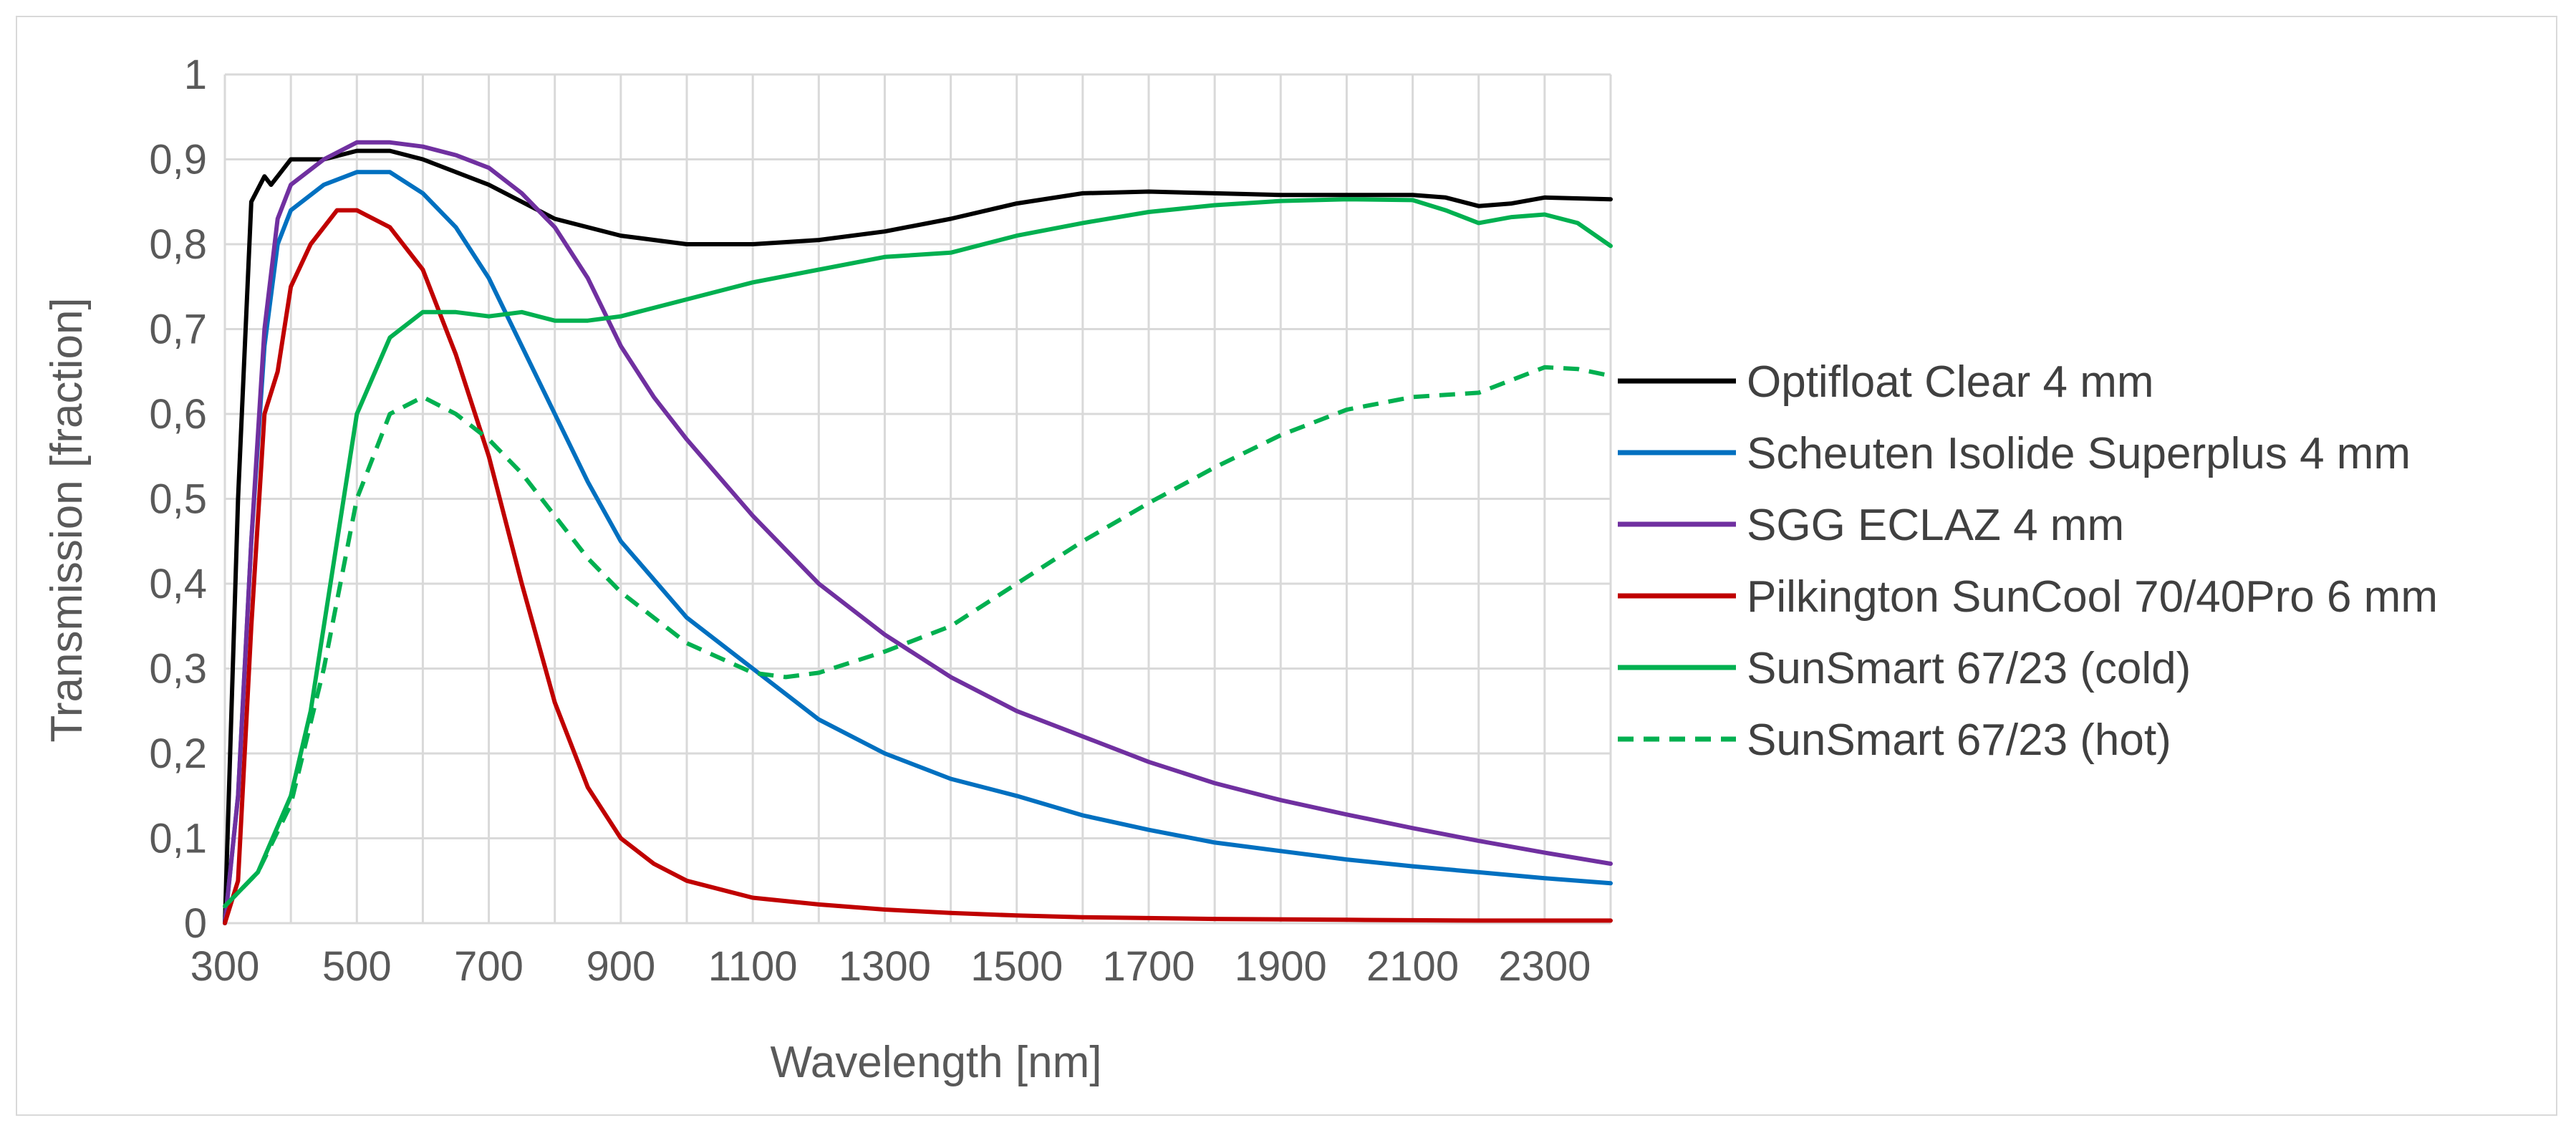 This screenshot has height=1133, width=2576. I want to click on x-tick-label: 1100, so click(753, 966).